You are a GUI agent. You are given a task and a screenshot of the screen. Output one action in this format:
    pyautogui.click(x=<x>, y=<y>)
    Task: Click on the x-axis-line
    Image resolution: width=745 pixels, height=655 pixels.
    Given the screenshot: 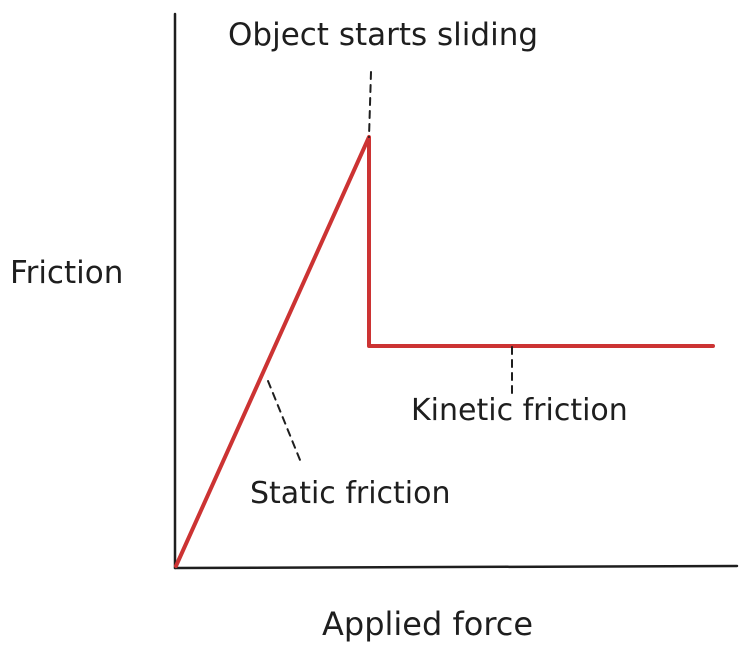 What is the action you would take?
    pyautogui.click(x=456, y=567)
    